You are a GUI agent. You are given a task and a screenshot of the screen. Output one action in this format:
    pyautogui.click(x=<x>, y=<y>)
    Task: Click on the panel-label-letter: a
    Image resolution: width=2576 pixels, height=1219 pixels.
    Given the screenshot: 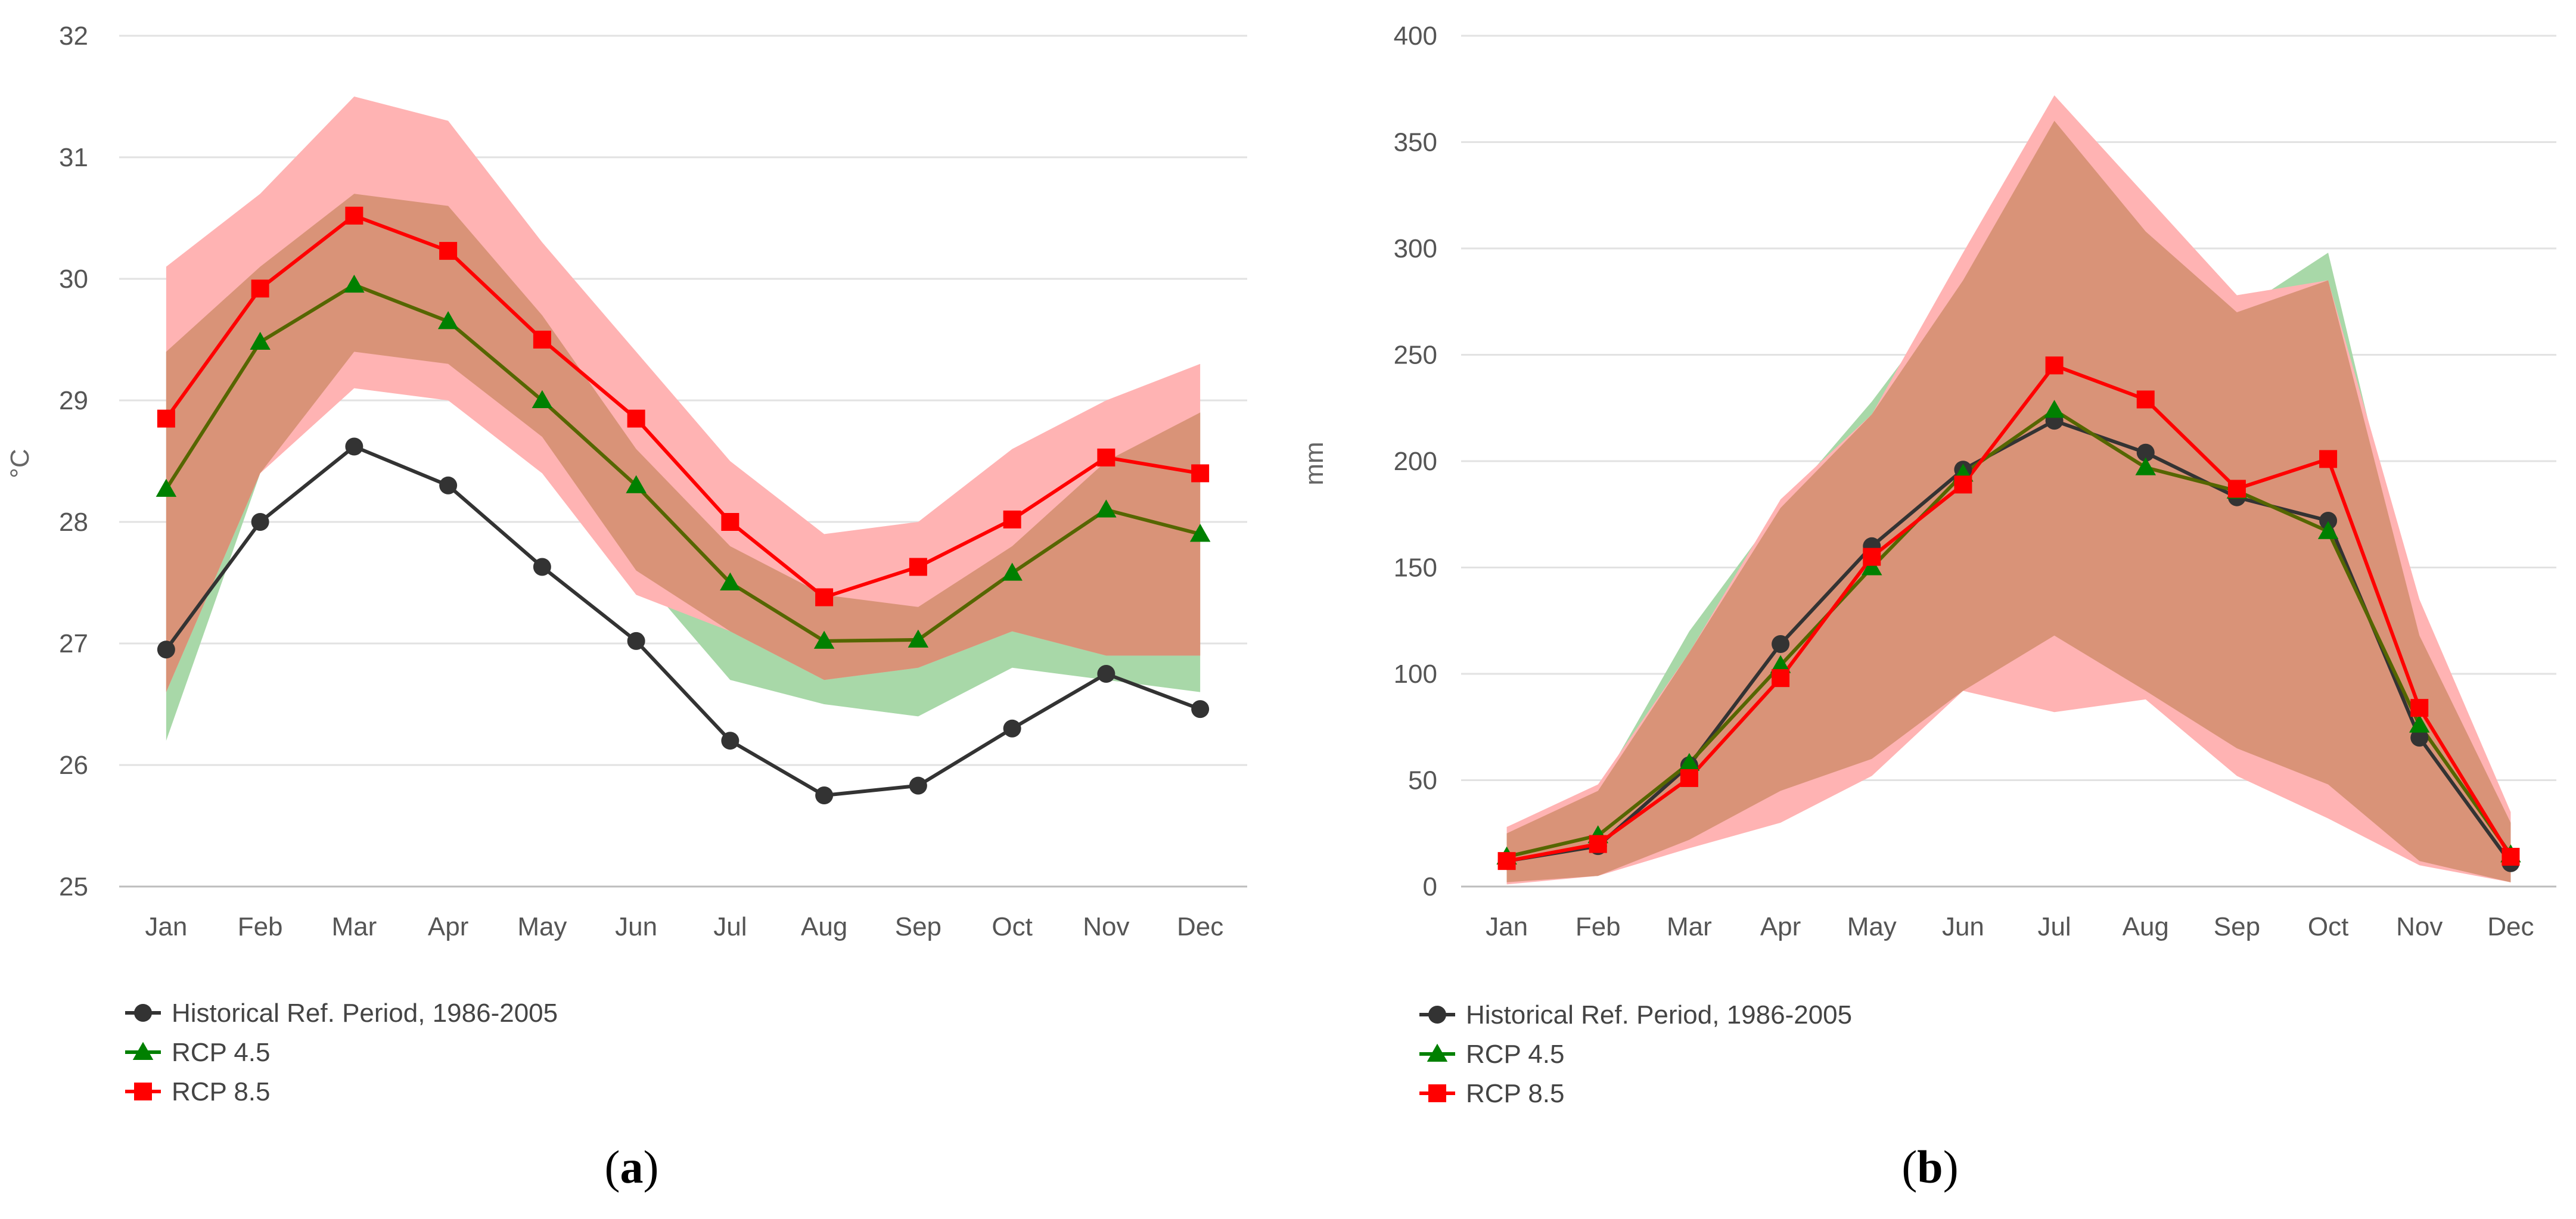 What is the action you would take?
    pyautogui.click(x=632, y=1167)
    